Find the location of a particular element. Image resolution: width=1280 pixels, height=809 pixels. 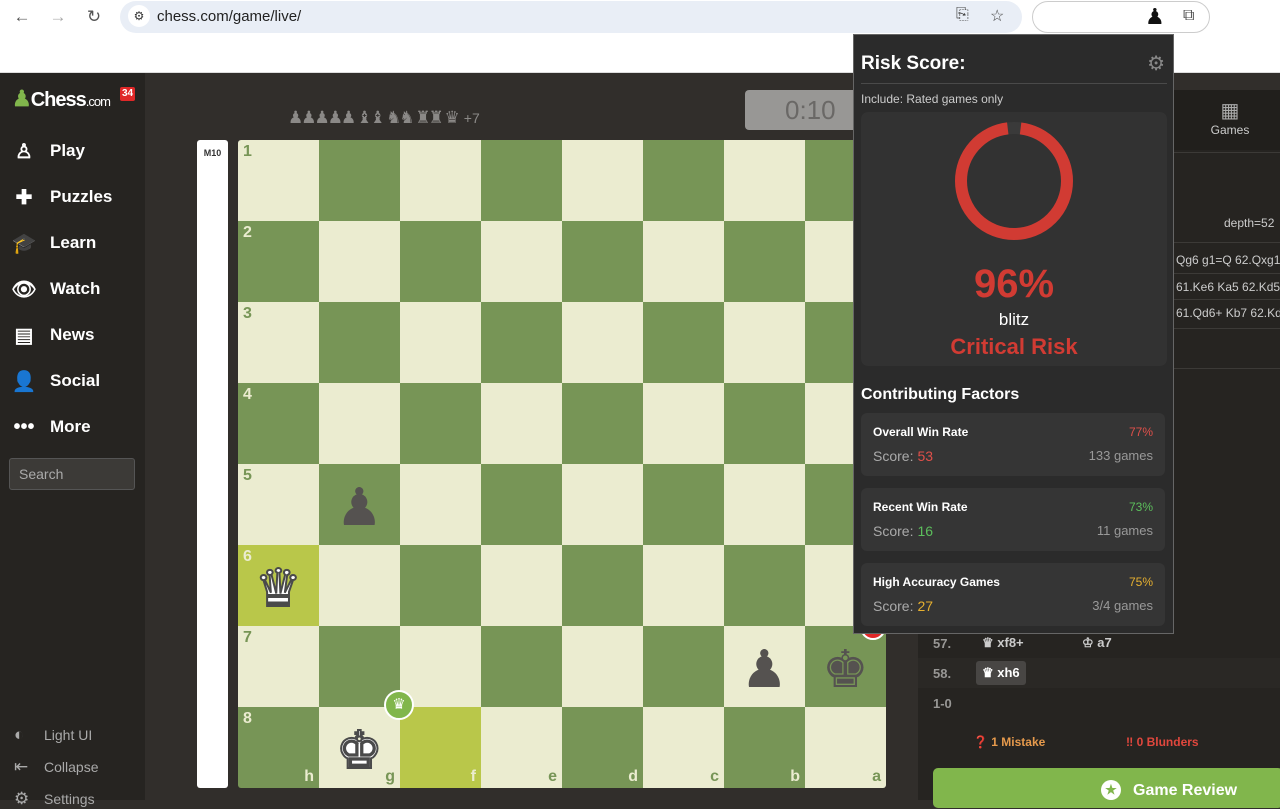

square-c5 is located at coordinates (683, 504).